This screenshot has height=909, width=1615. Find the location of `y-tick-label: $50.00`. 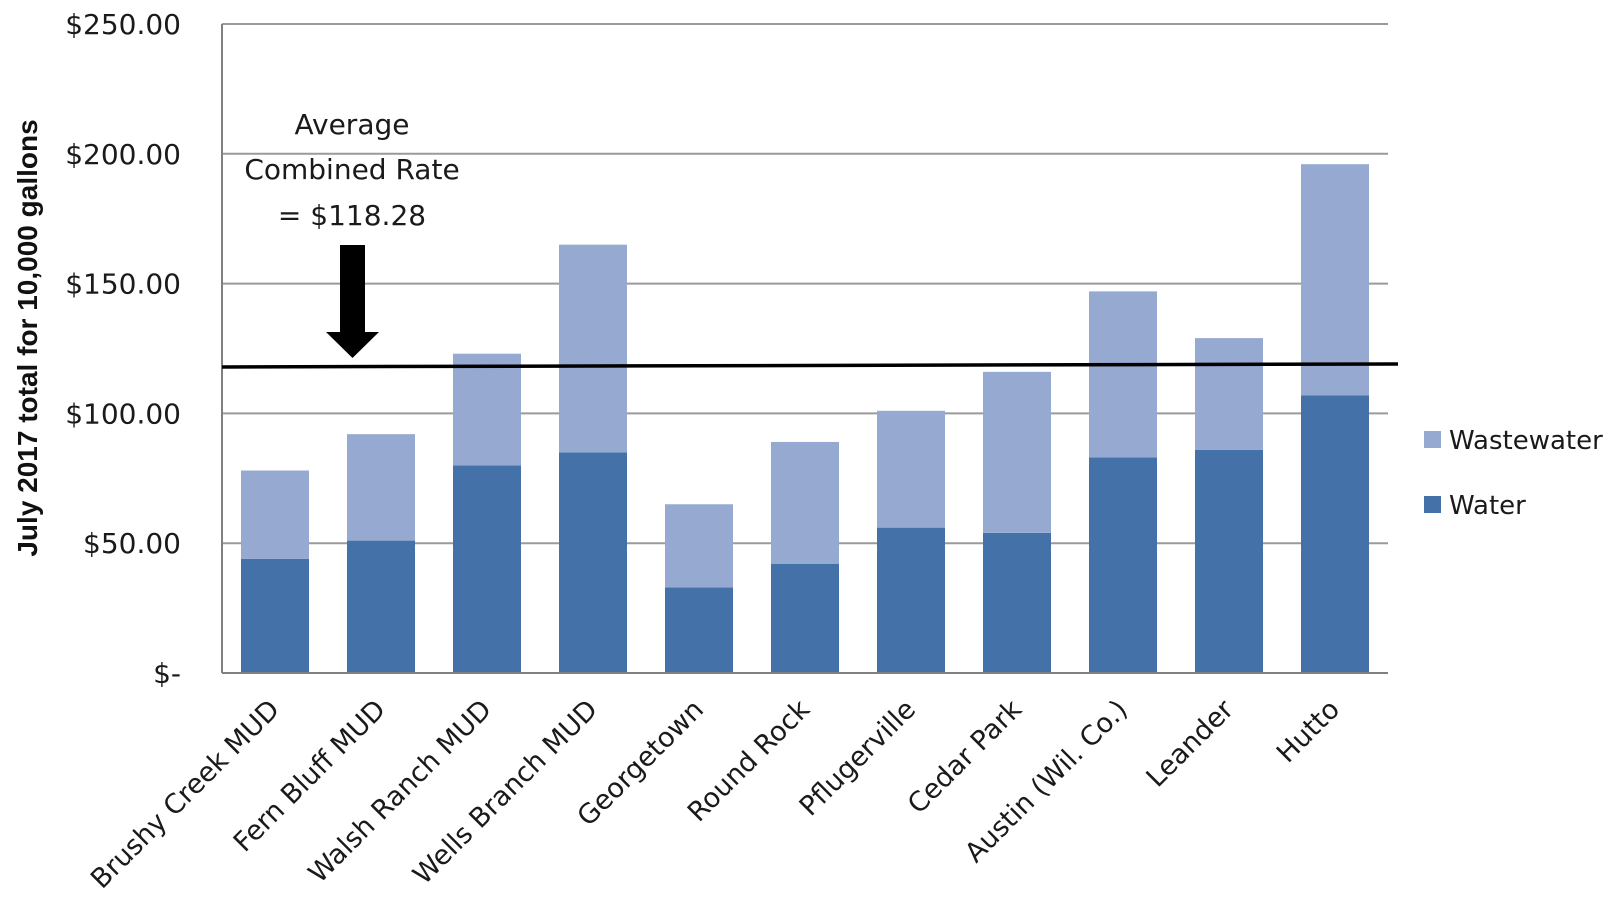

y-tick-label: $50.00 is located at coordinates (132, 543).